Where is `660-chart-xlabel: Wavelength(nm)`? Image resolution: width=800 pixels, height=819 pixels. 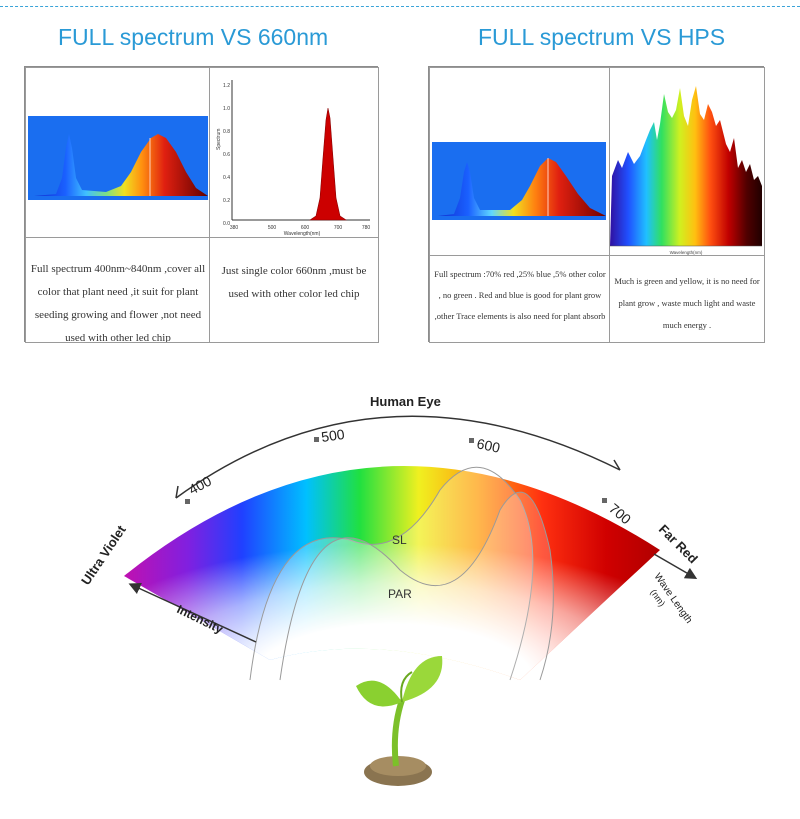 660-chart-xlabel: Wavelength(nm) is located at coordinates (302, 234).